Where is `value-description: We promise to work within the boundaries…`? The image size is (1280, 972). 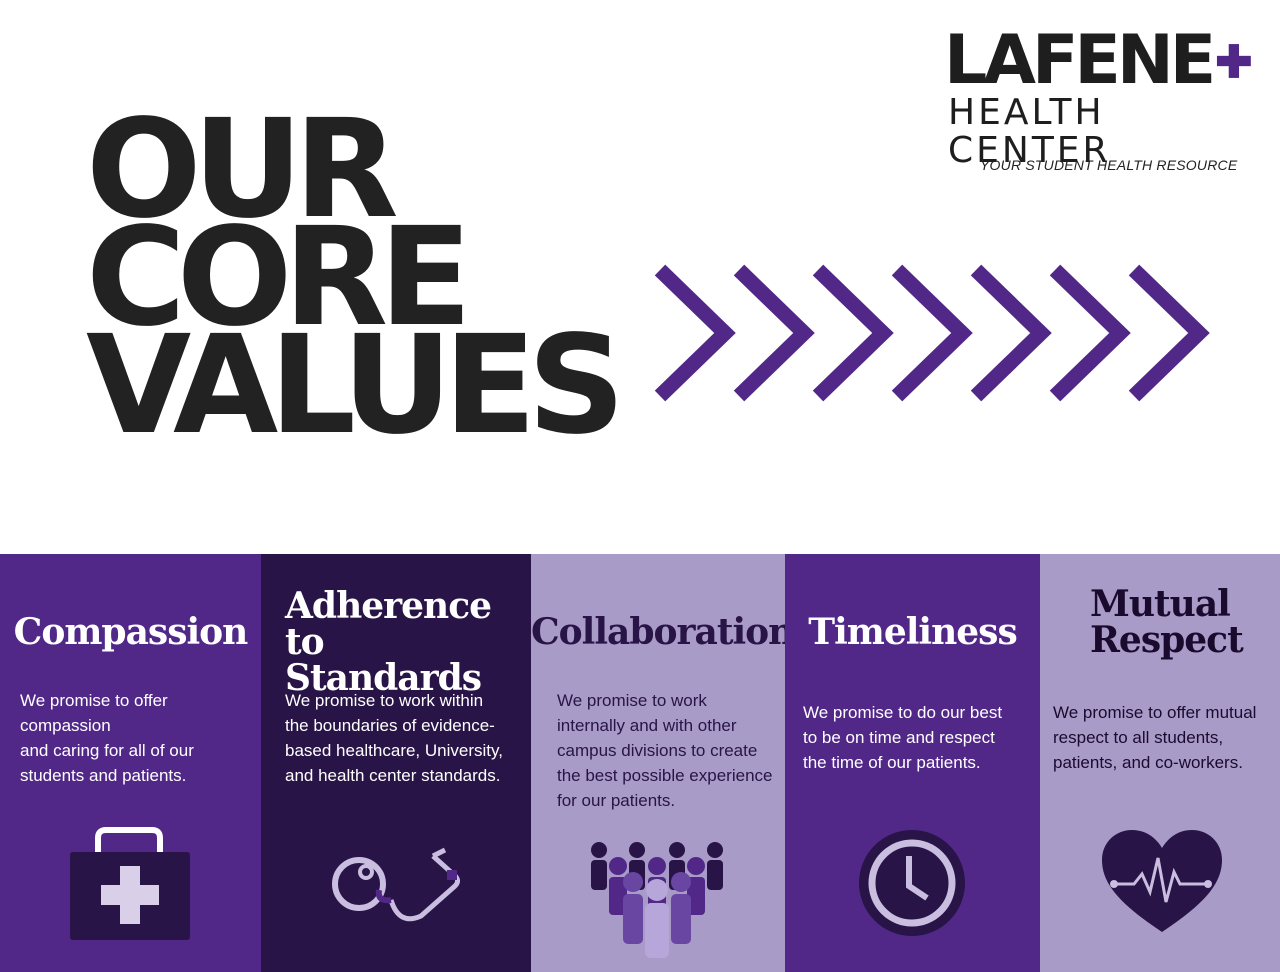 value-description: We promise to work within the boundaries… is located at coordinates (394, 738).